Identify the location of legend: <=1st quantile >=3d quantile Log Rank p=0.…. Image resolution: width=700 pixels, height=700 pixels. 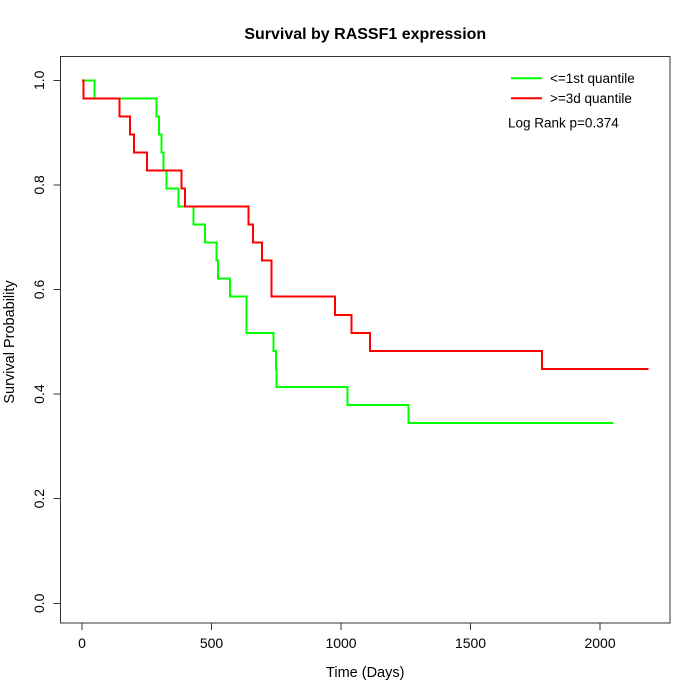
(571, 100).